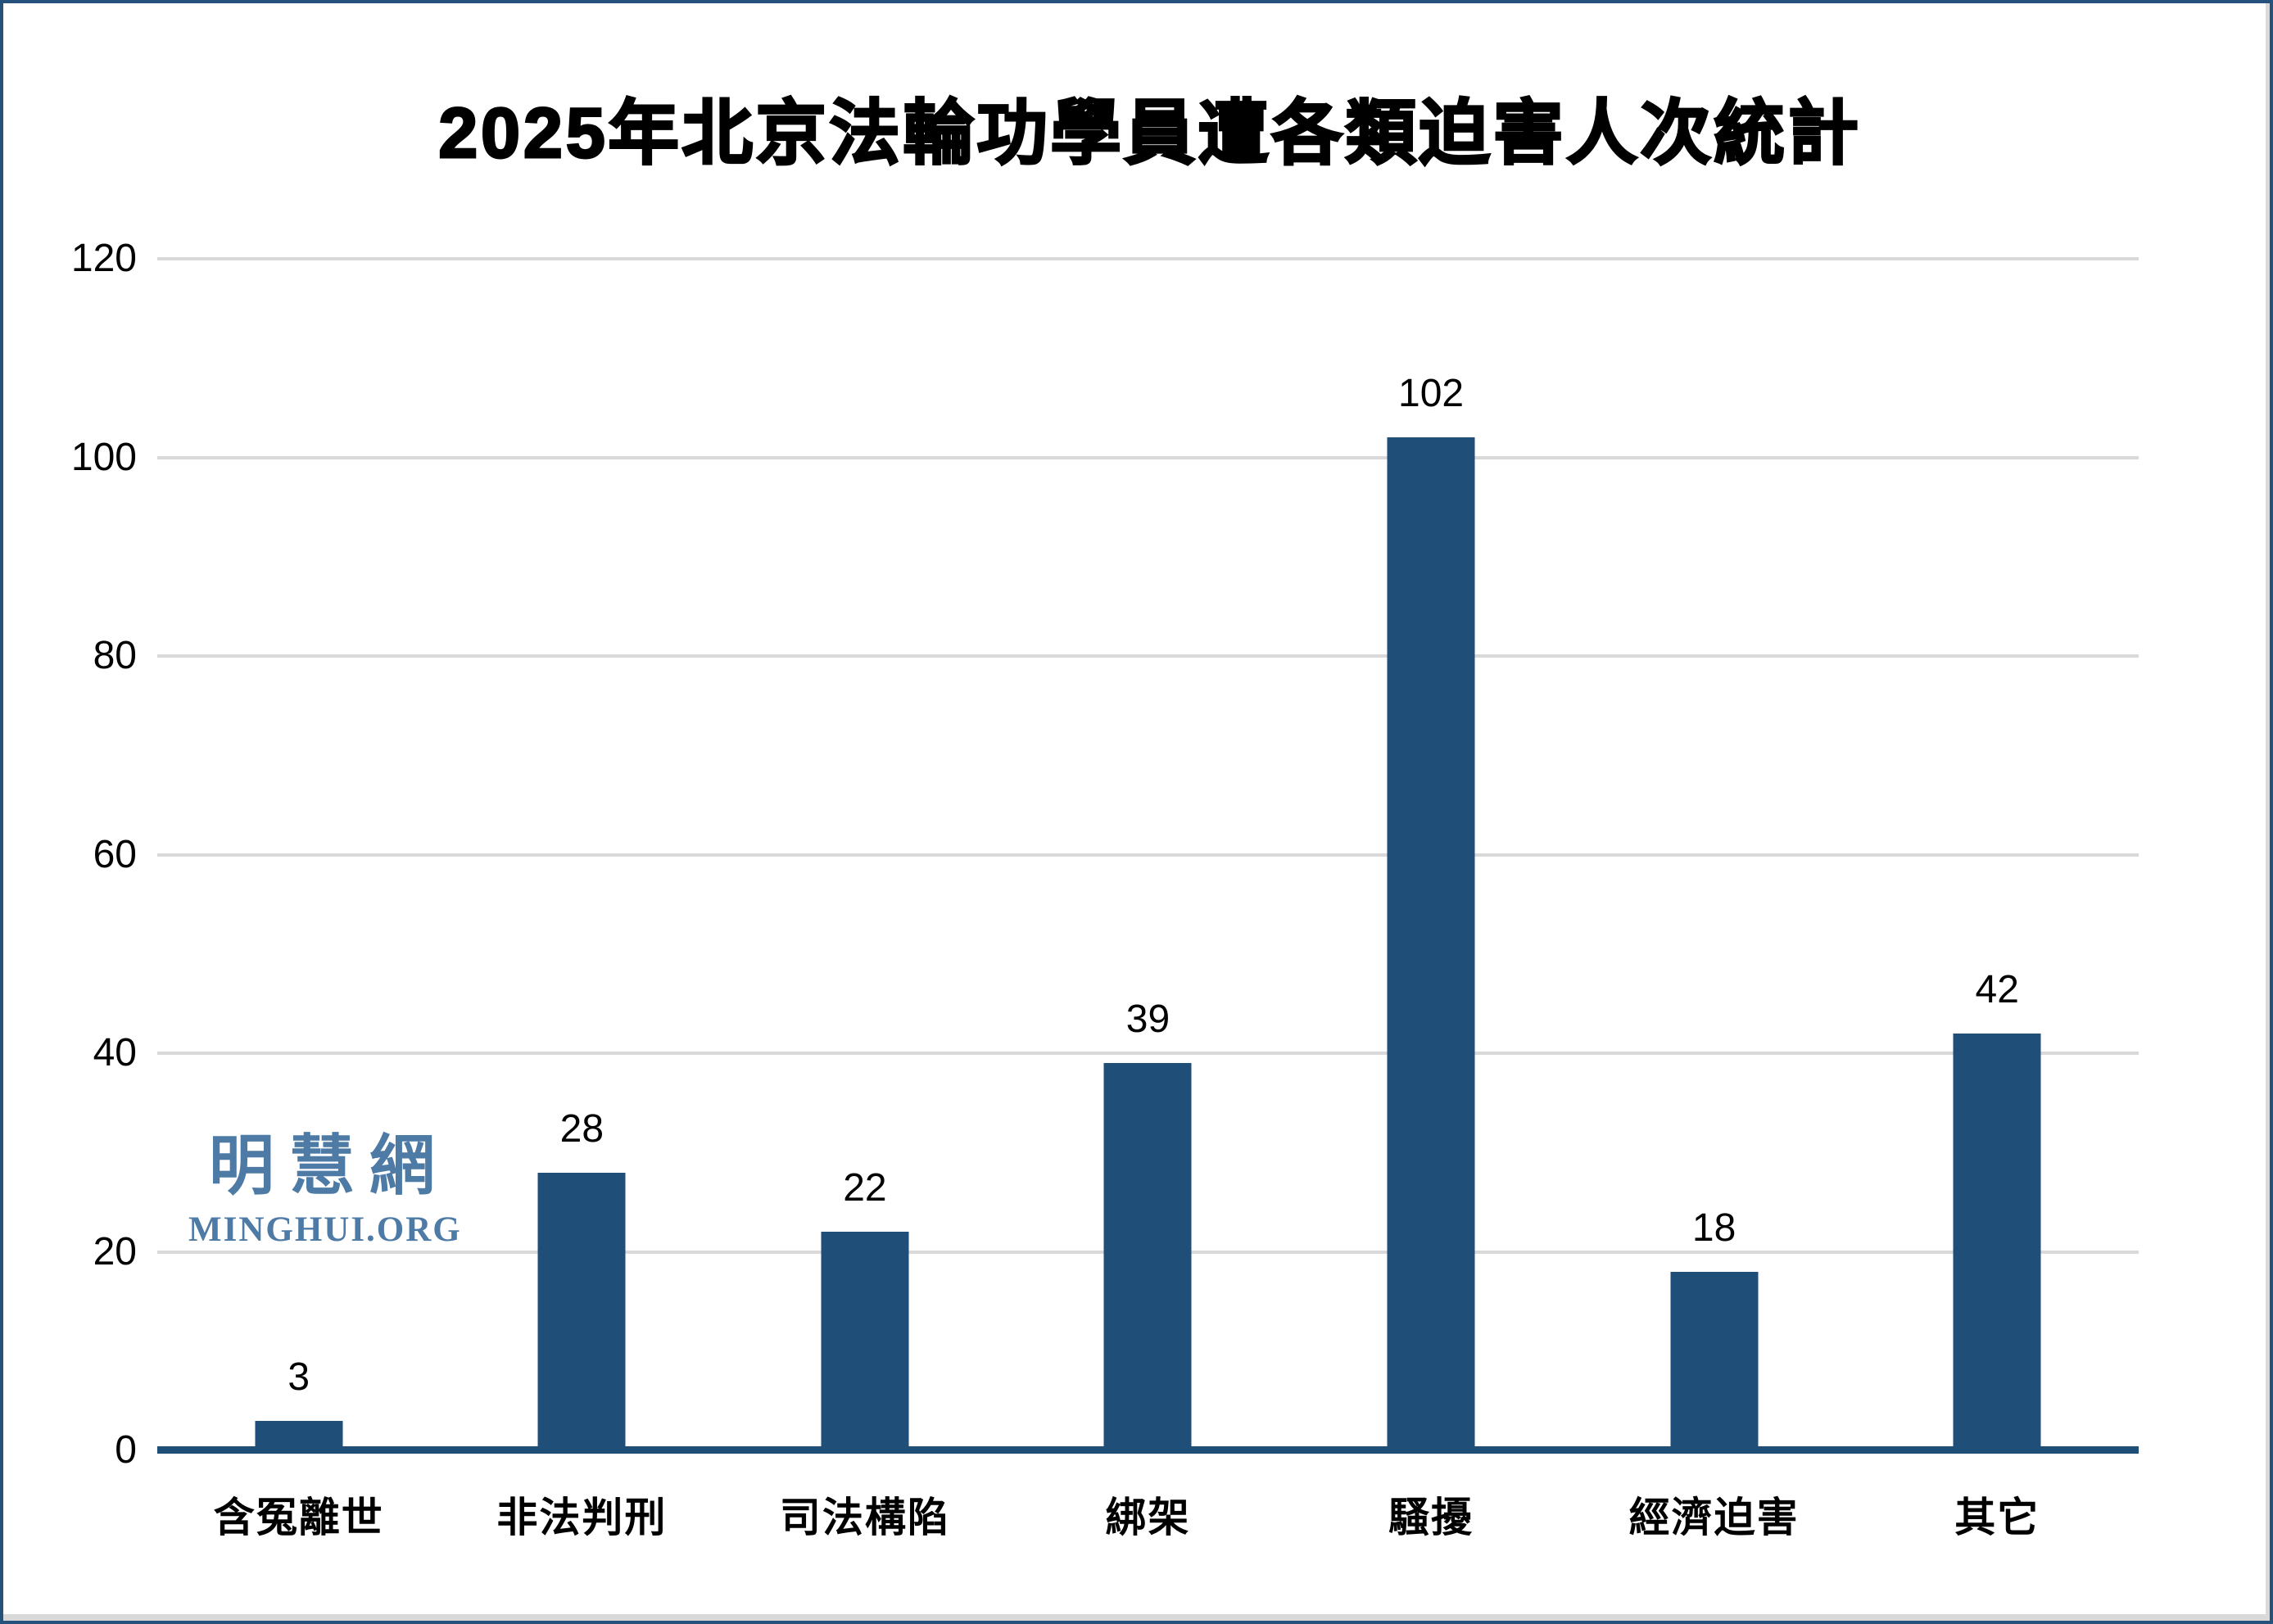 The image size is (2273, 1624). What do you see at coordinates (299, 1377) in the screenshot?
I see `bar-value-label: 3` at bounding box center [299, 1377].